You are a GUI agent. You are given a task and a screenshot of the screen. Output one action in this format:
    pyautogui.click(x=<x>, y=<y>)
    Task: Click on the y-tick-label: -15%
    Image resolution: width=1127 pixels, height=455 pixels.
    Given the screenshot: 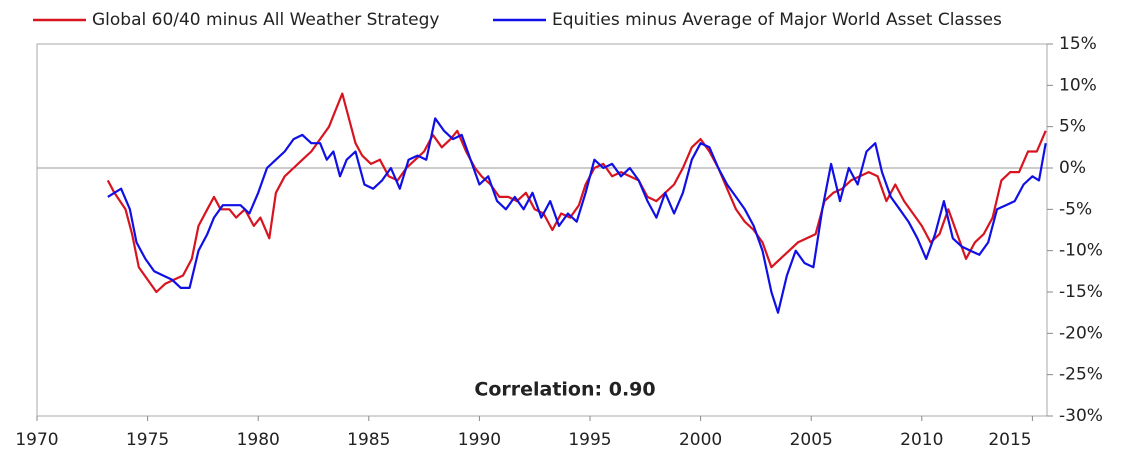 What is the action you would take?
    pyautogui.click(x=1081, y=292)
    